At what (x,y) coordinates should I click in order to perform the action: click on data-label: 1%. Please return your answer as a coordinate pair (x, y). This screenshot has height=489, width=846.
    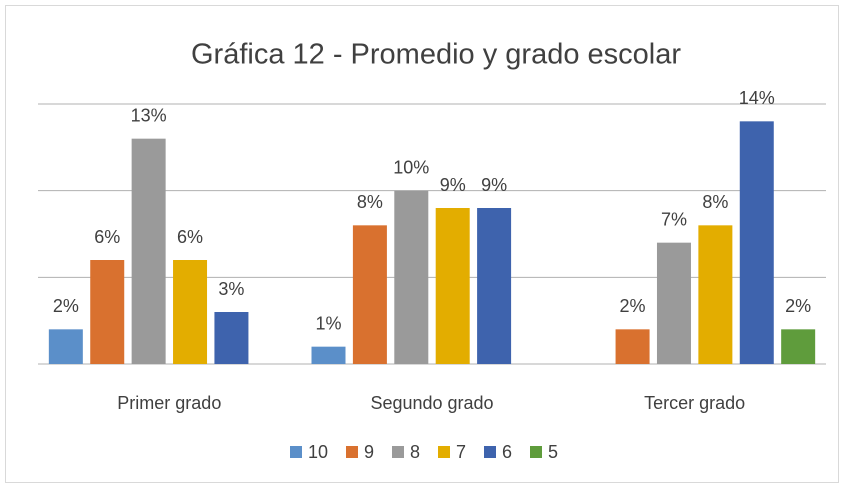
    Looking at the image, I should click on (328, 323).